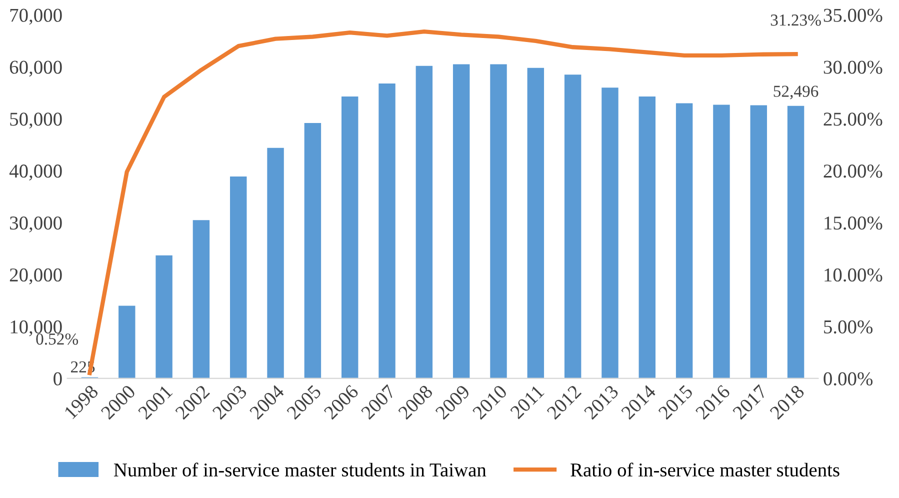 Image resolution: width=899 pixels, height=498 pixels. I want to click on x-tick-label: 2011, so click(527, 402).